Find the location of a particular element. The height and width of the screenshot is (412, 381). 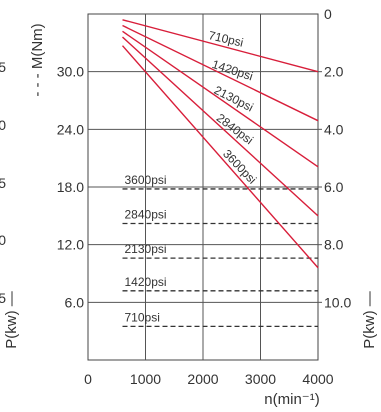

x-tick-label: 2000 is located at coordinates (202, 379).